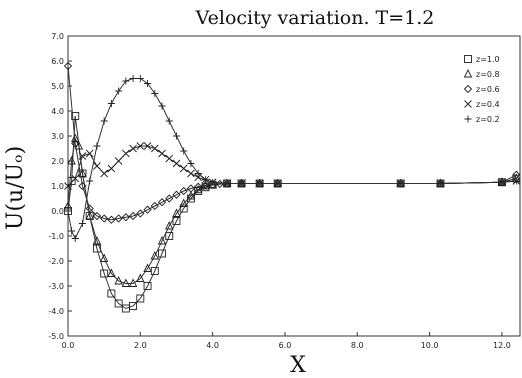  I want to click on x-tick-label: 12.0, so click(502, 345).